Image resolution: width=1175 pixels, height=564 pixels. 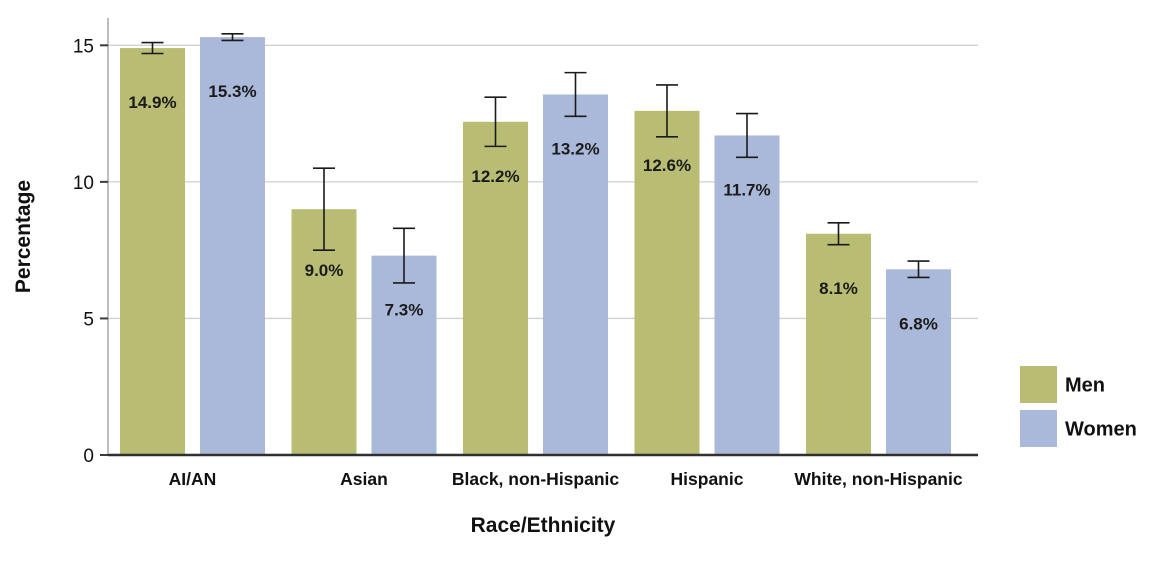 What do you see at coordinates (23, 236) in the screenshot?
I see `y-axis-title: Percentage` at bounding box center [23, 236].